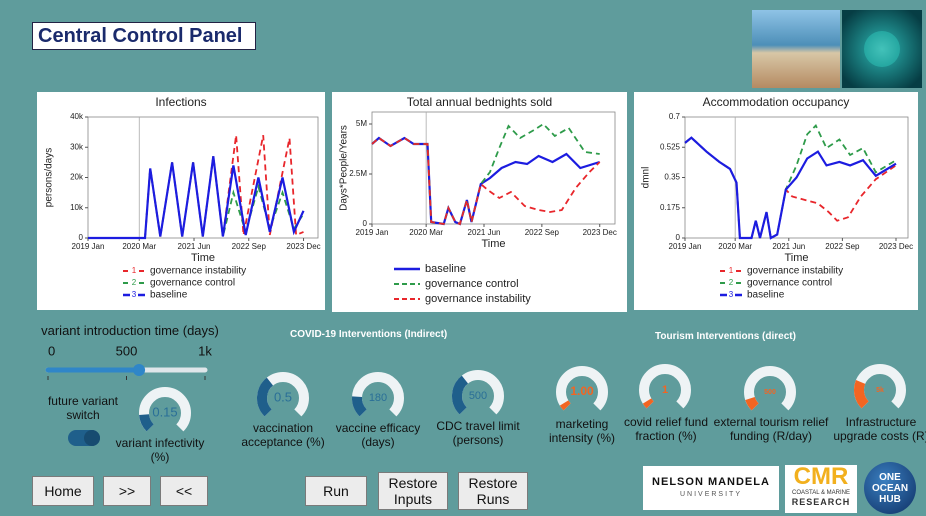 The height and width of the screenshot is (516, 926). What do you see at coordinates (890, 477) in the screenshot?
I see `logo-text: ONE` at bounding box center [890, 477].